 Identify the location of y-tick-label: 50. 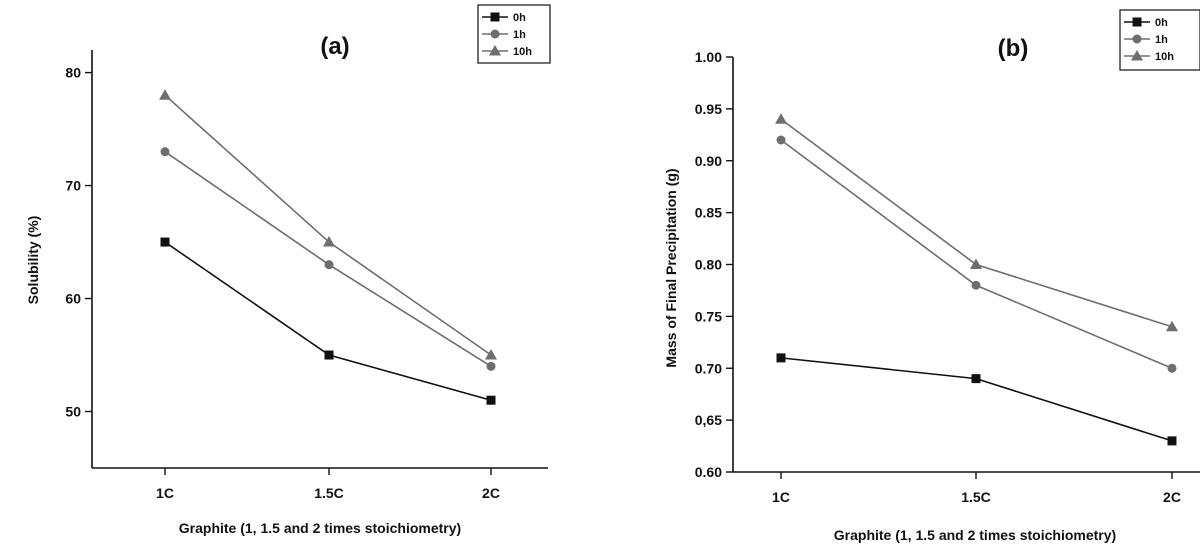
(73, 412).